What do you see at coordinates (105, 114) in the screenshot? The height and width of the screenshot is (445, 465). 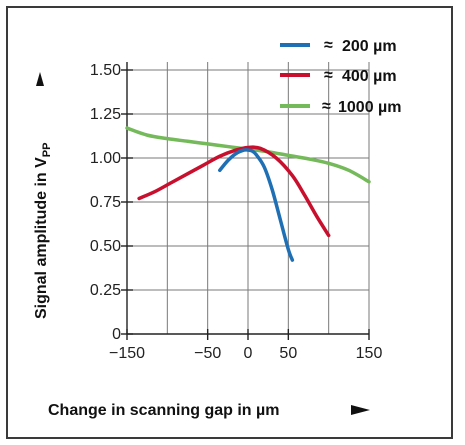 I see `y-tick-label: 1.25` at bounding box center [105, 114].